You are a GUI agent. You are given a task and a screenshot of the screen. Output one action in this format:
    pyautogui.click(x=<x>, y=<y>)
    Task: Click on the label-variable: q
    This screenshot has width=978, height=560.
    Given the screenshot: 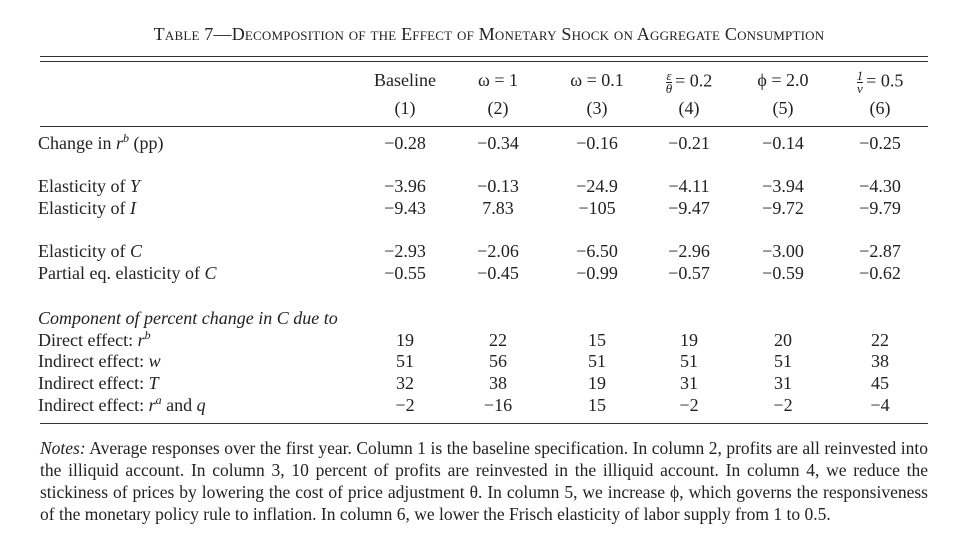 What is the action you would take?
    pyautogui.click(x=201, y=405)
    